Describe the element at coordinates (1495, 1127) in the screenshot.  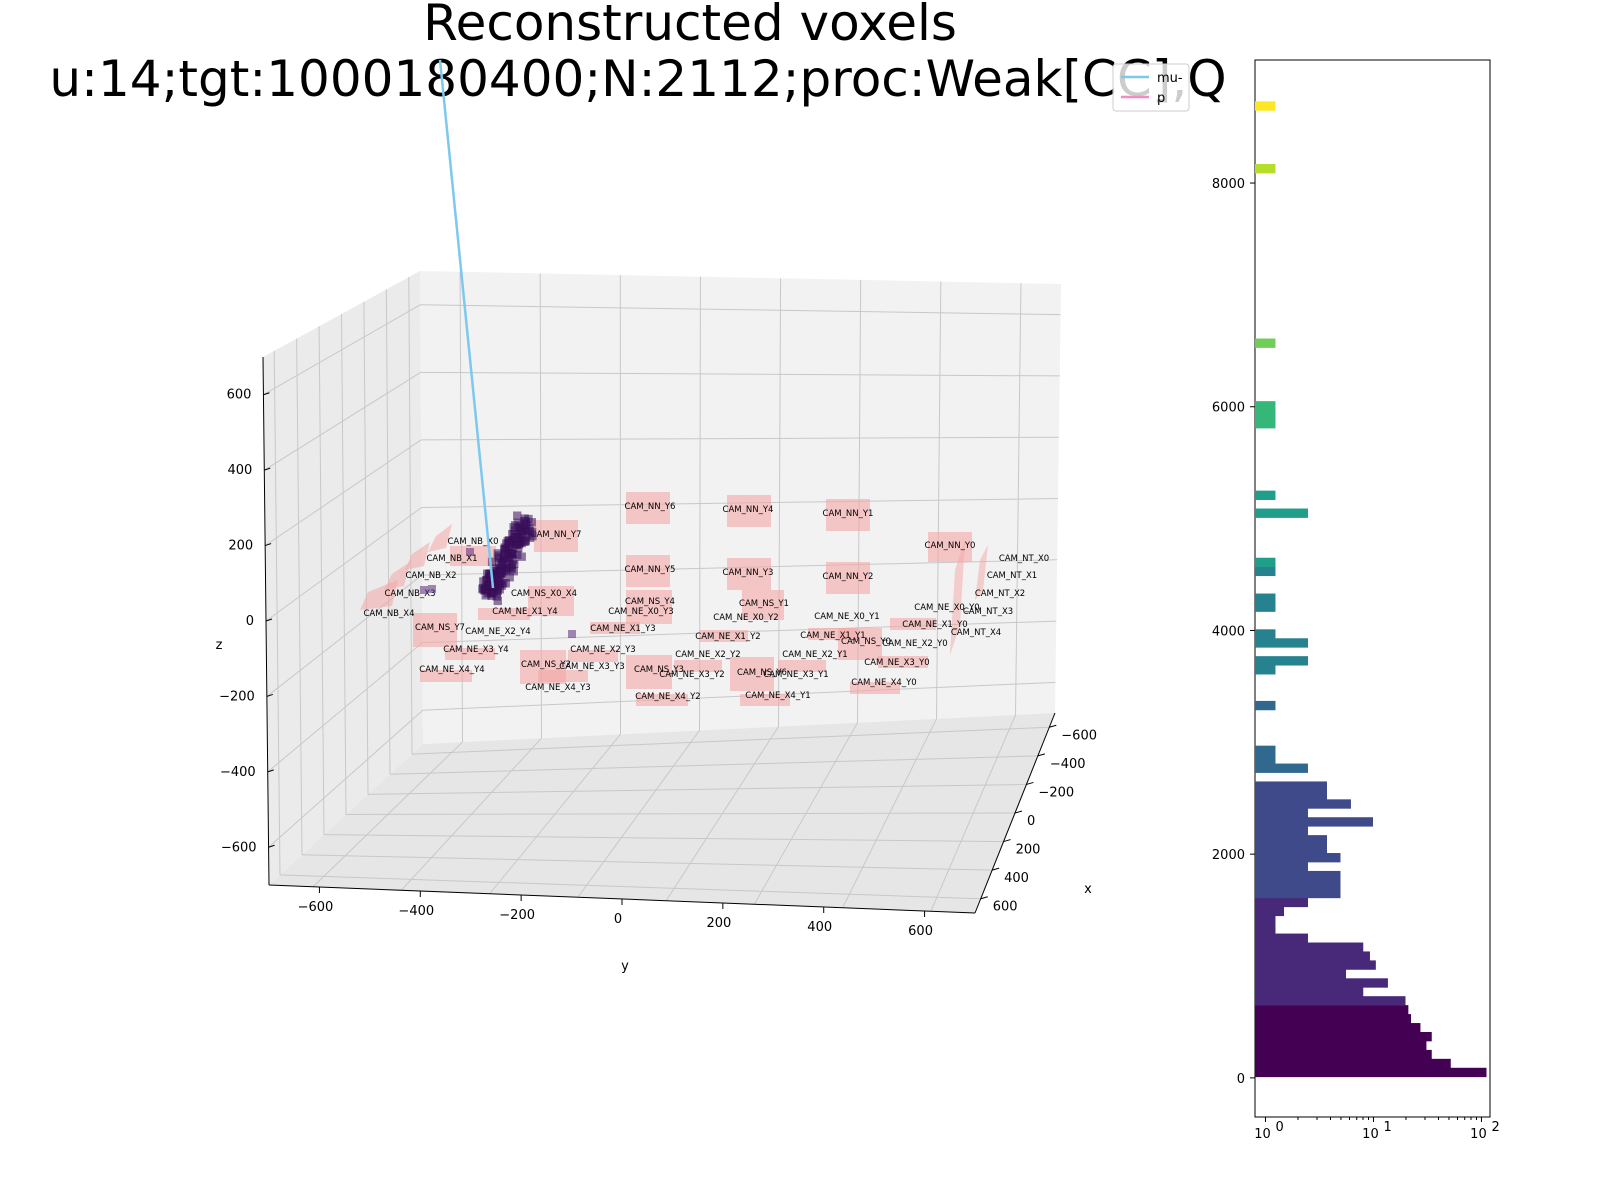
I see `hist-x-tick-exponent: 2` at that location.